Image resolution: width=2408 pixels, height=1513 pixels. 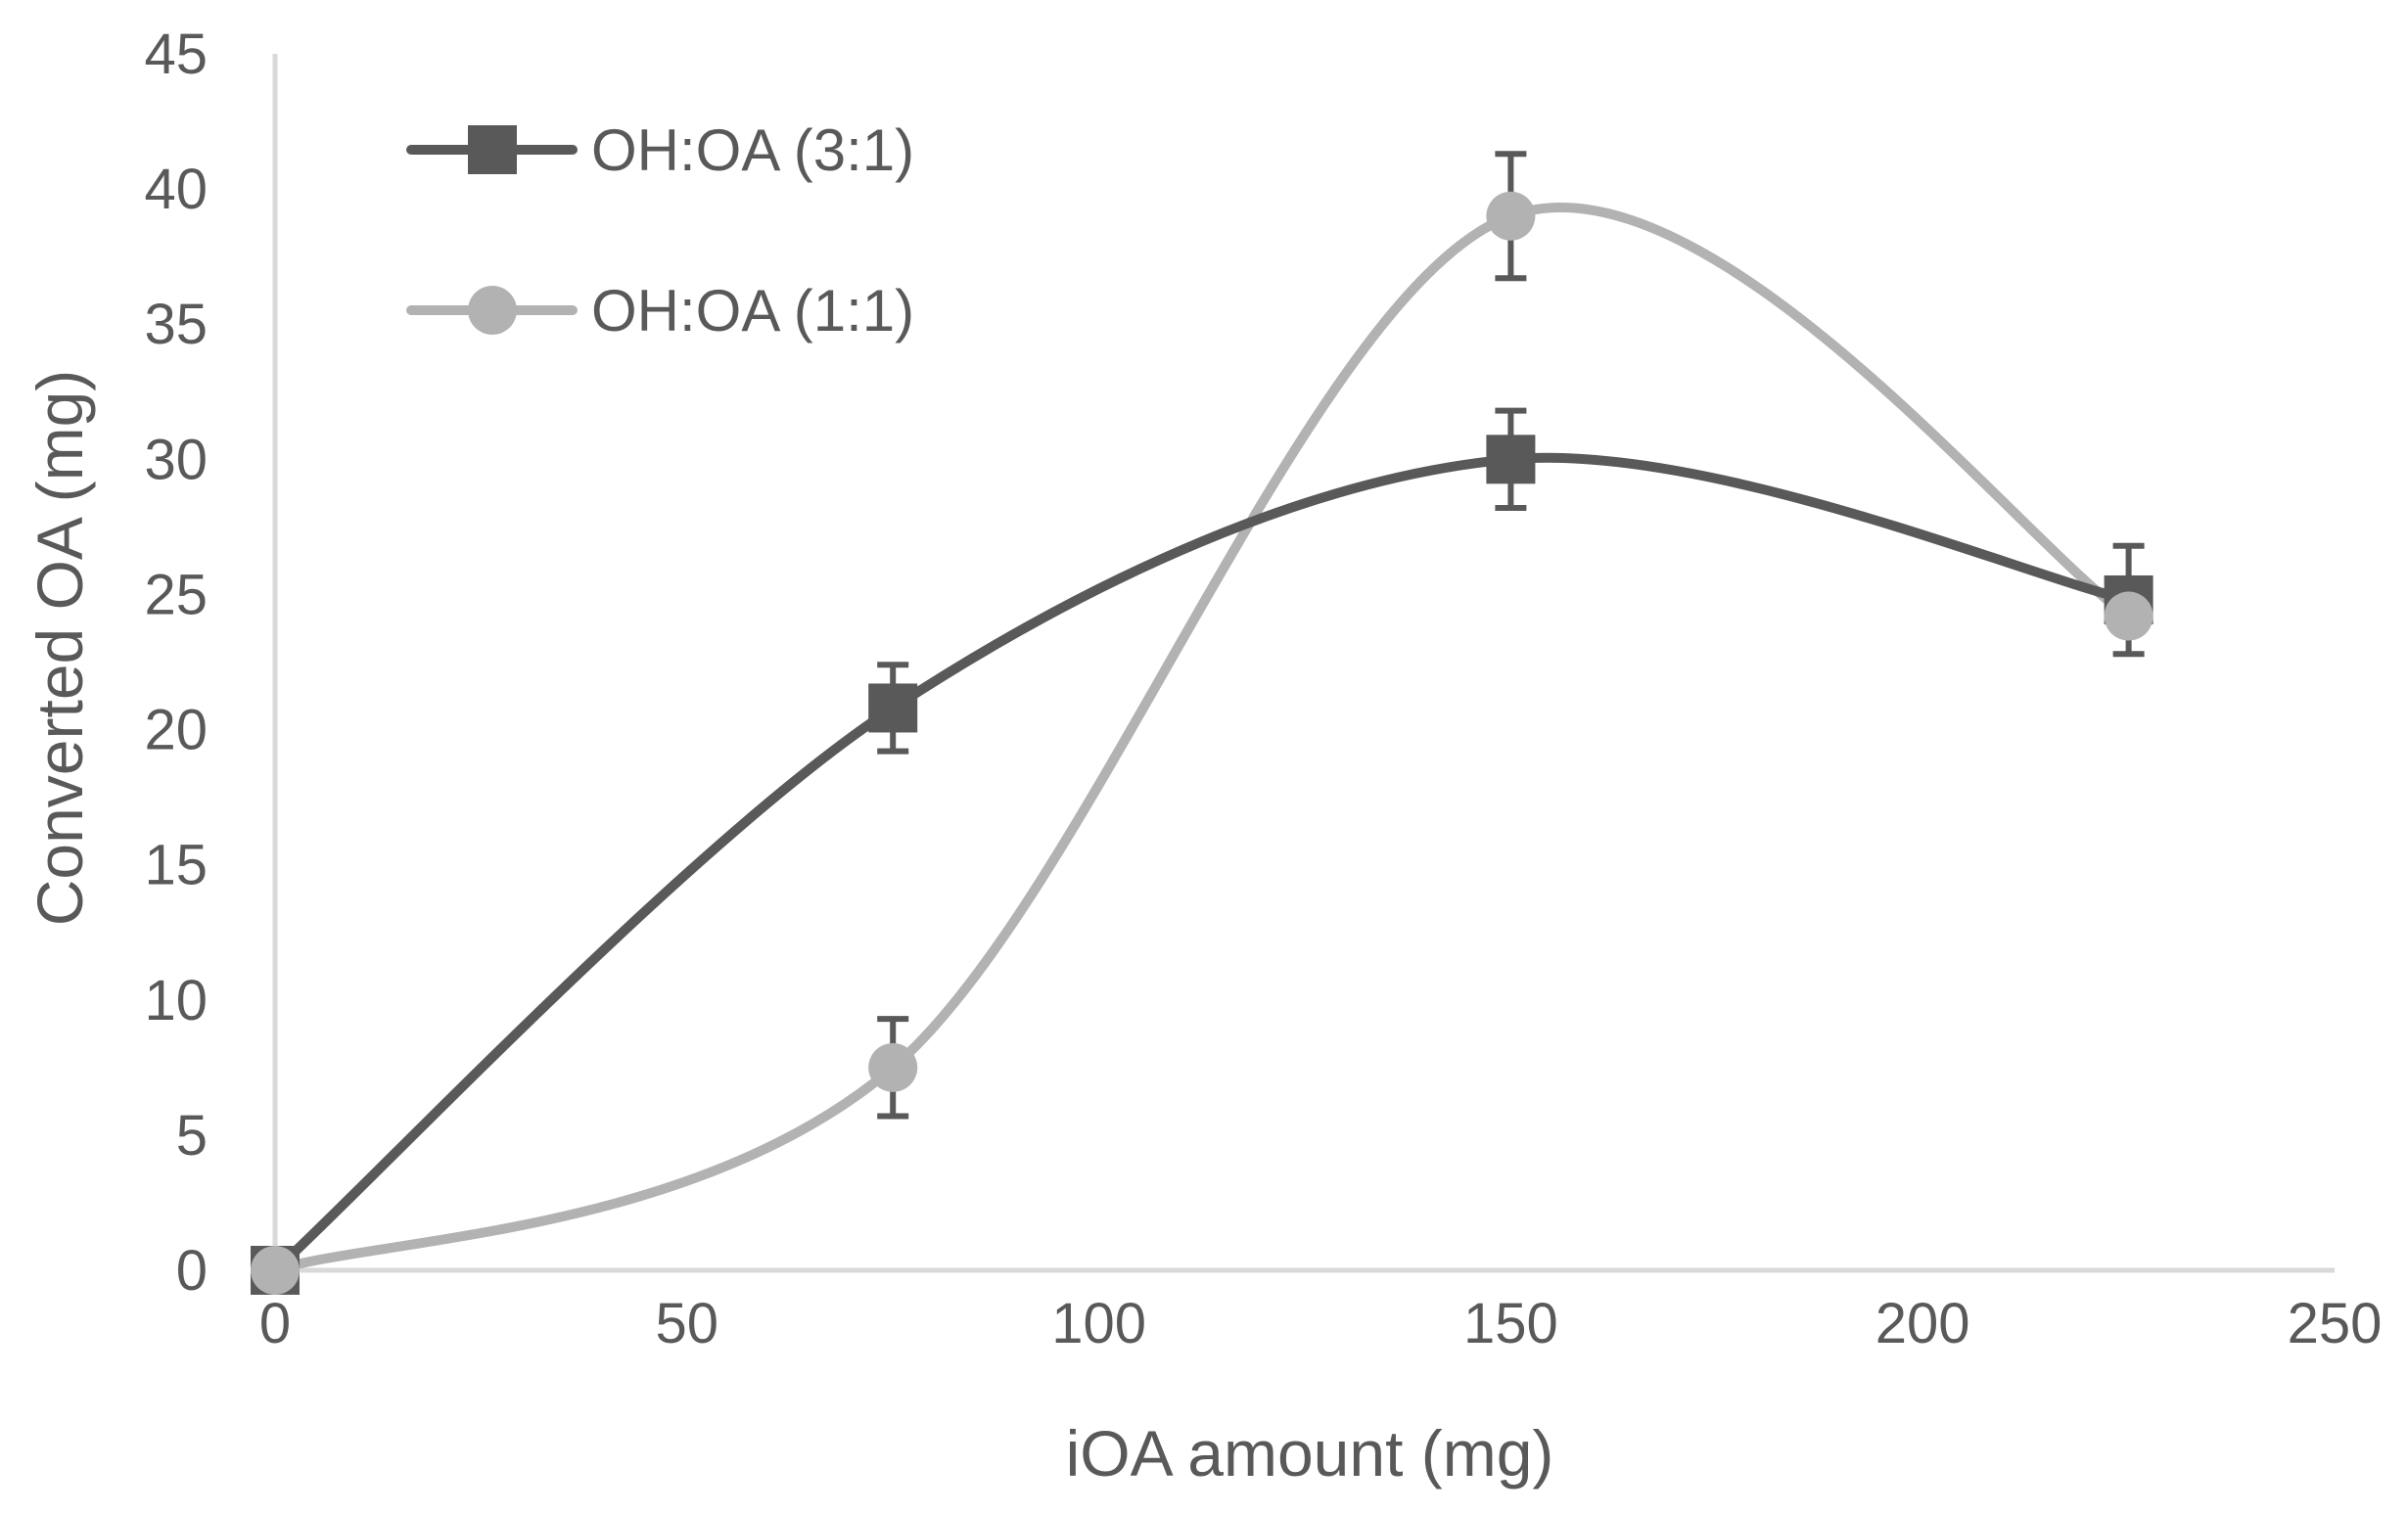 What do you see at coordinates (752, 150) in the screenshot?
I see `legend-label: OH:OA (3:1)` at bounding box center [752, 150].